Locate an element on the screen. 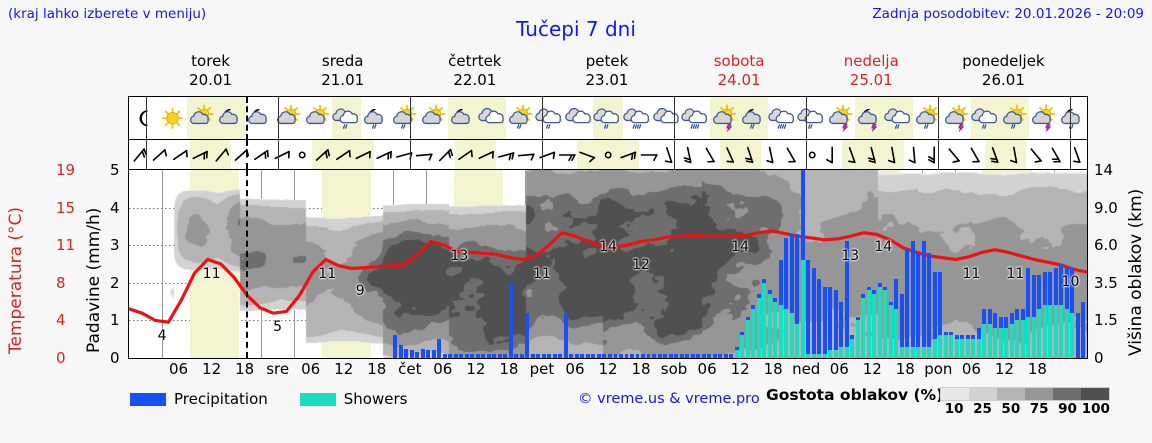 Image resolution: width=1152 pixels, height=443 pixels. cloudy-light-rain-icon is located at coordinates (811, 118).